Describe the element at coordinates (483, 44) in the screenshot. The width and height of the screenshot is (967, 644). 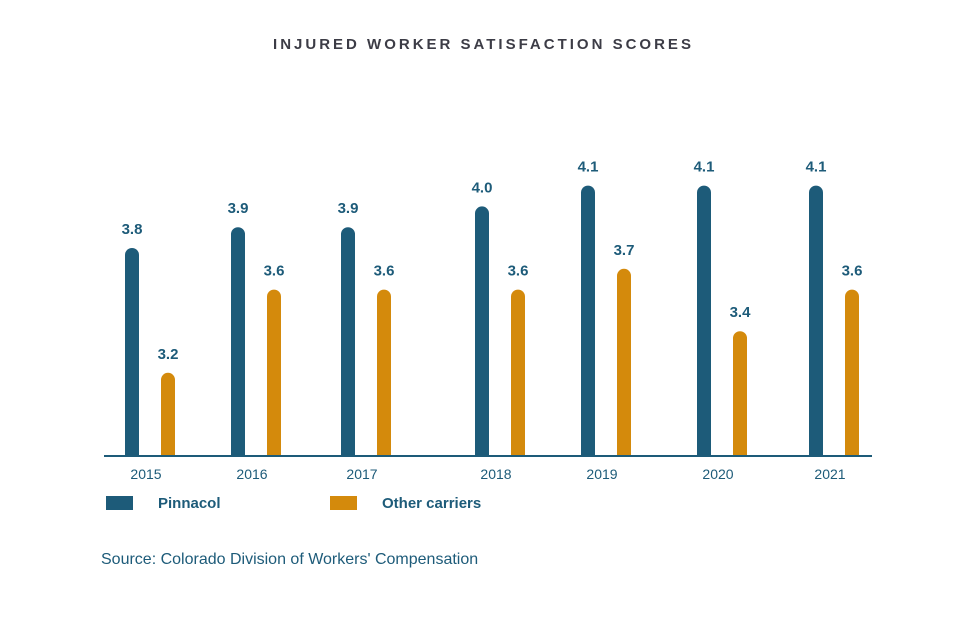
I see `chart-title: INJURED WORKER SATISFACTION SCORES` at that location.